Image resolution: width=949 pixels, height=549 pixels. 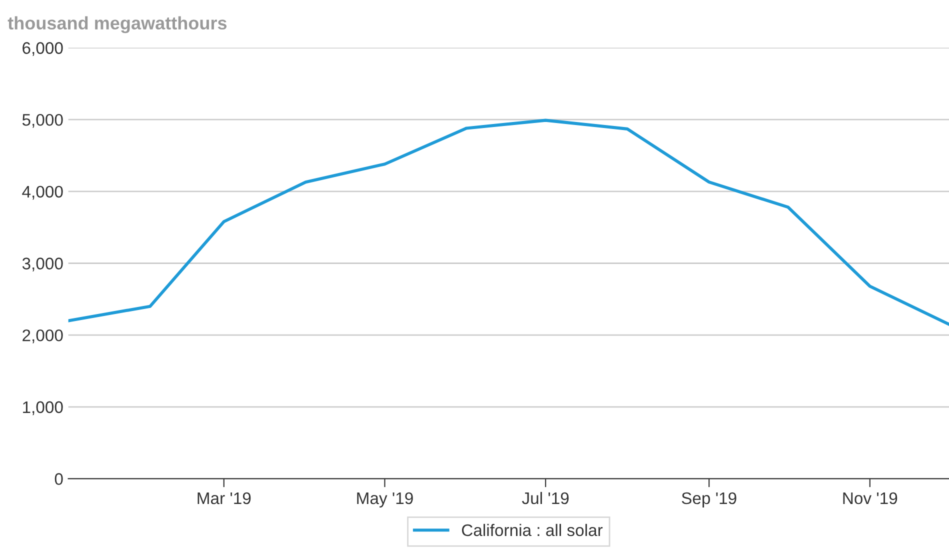 What do you see at coordinates (709, 500) in the screenshot?
I see `x-tick-label: Sep '19` at bounding box center [709, 500].